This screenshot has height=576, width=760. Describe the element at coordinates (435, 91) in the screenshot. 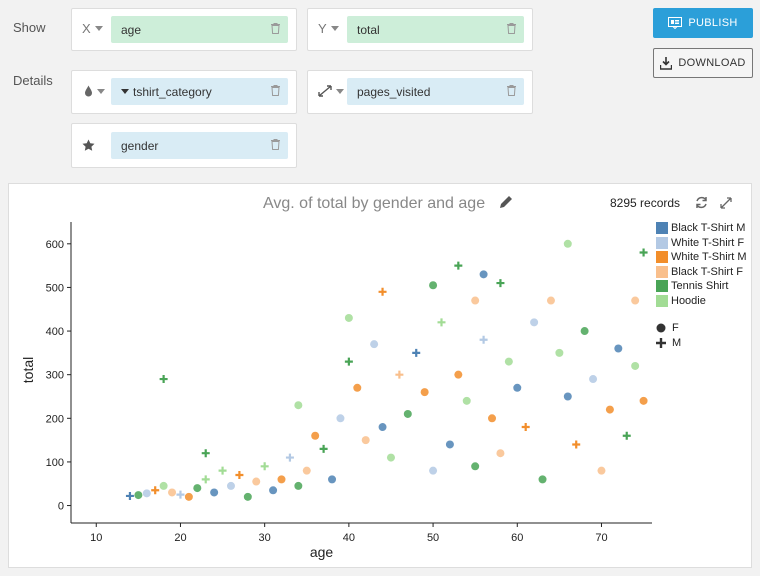

I see `size-field-pill: pages_visited` at that location.